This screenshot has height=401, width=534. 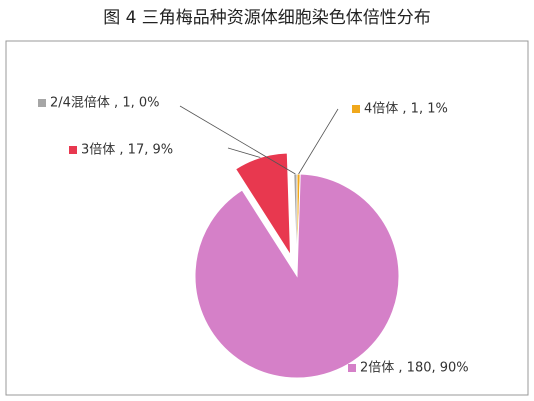 What do you see at coordinates (267, 18) in the screenshot?
I see `chart-title: 图 4 三角梅品种资源体细胞染色体倍性分布` at bounding box center [267, 18].